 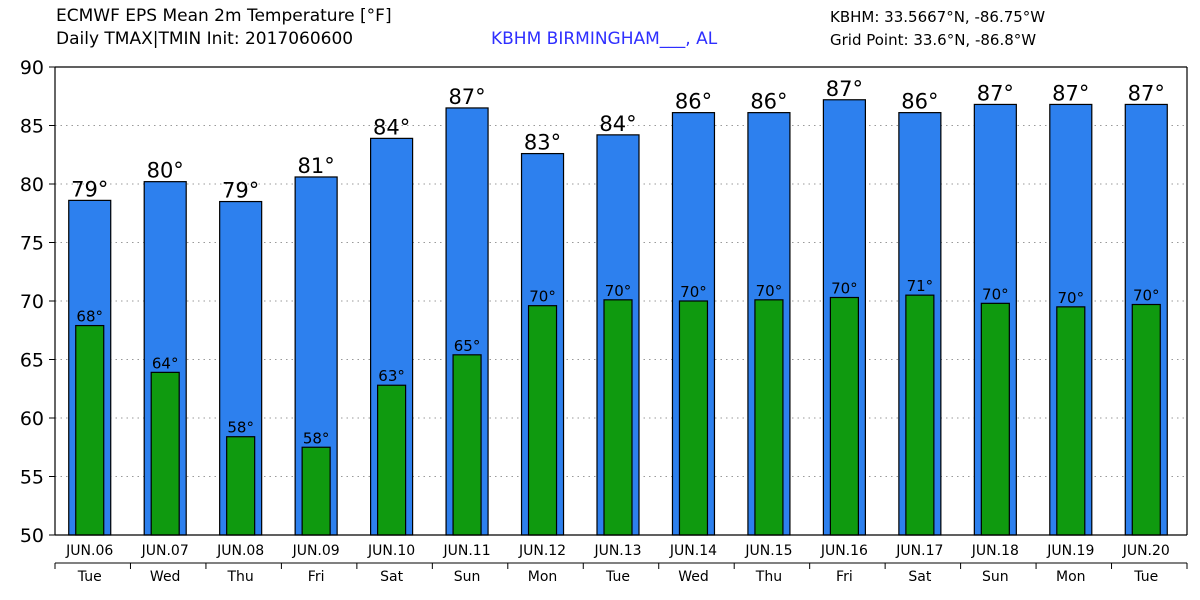 I want to click on chart-title: ECMWF EPS Mean 2m Temperature [°F], so click(x=224, y=16).